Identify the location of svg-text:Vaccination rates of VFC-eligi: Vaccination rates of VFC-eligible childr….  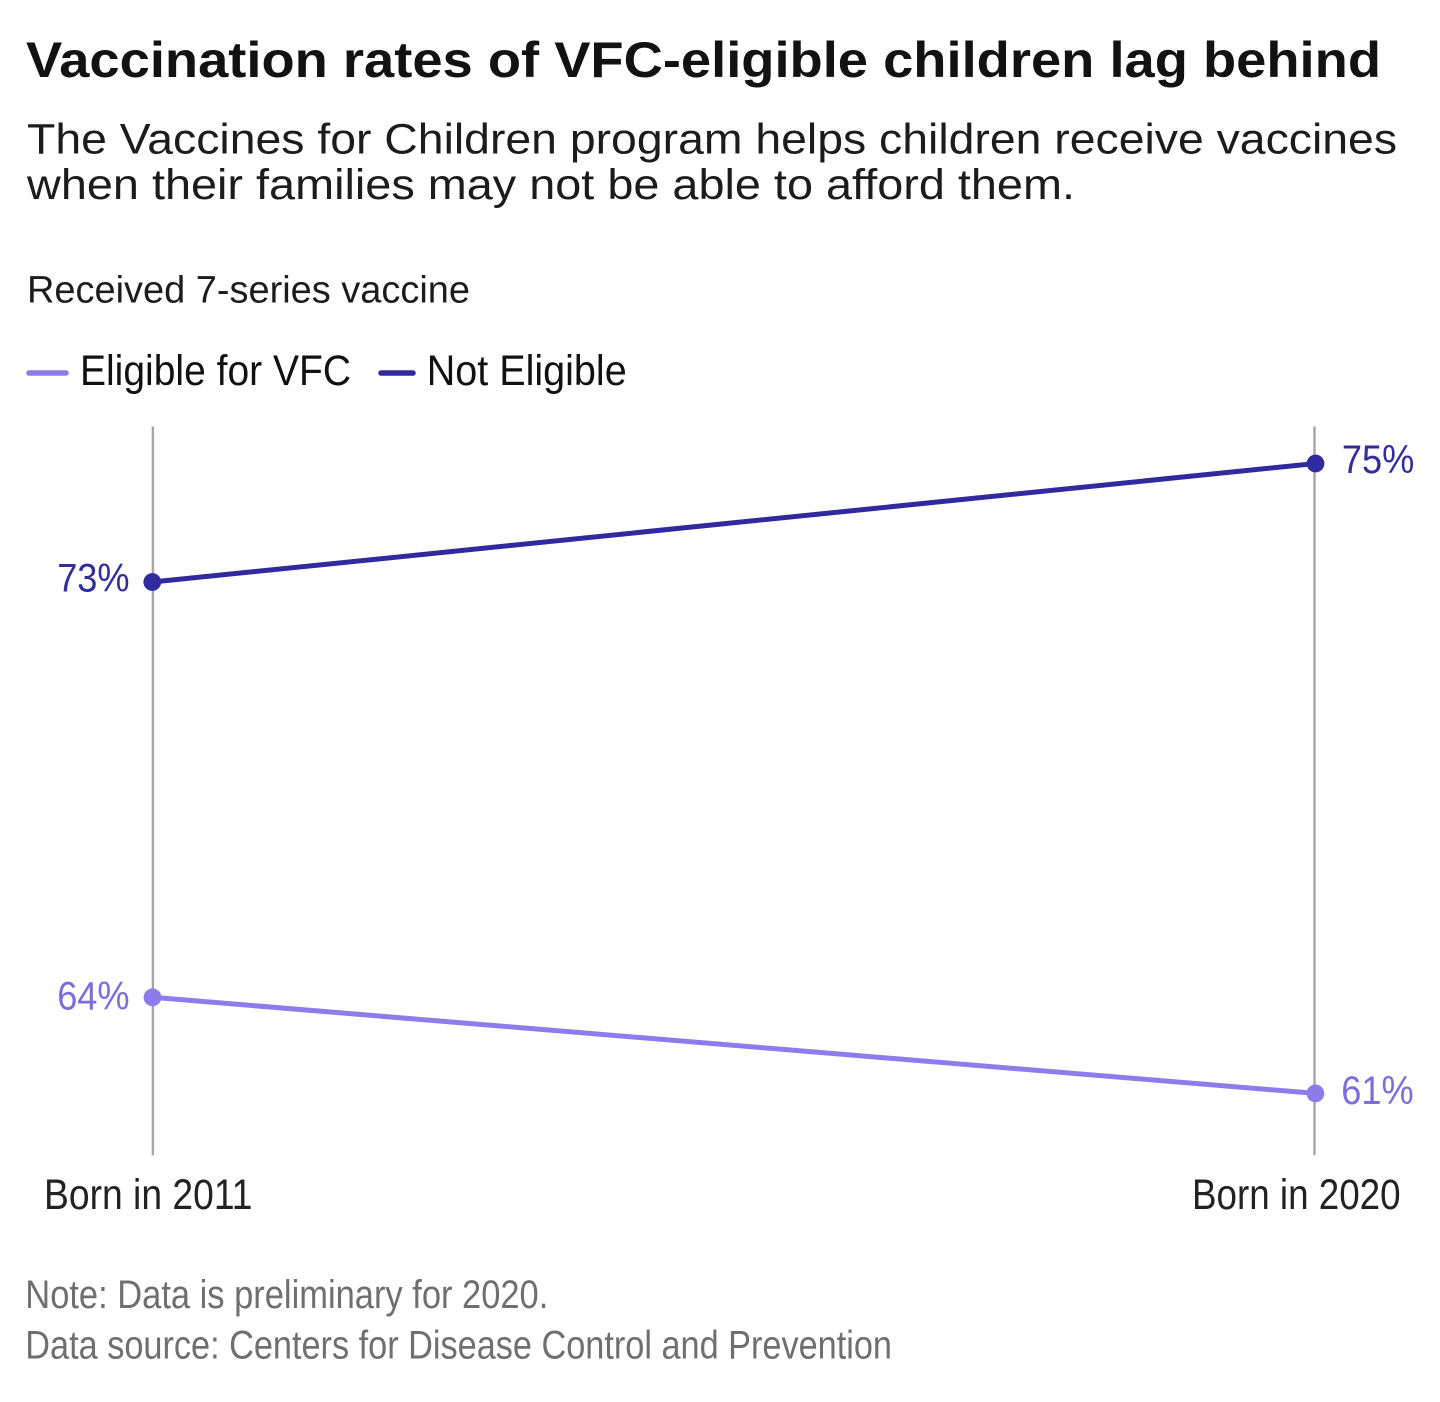
(703, 60).